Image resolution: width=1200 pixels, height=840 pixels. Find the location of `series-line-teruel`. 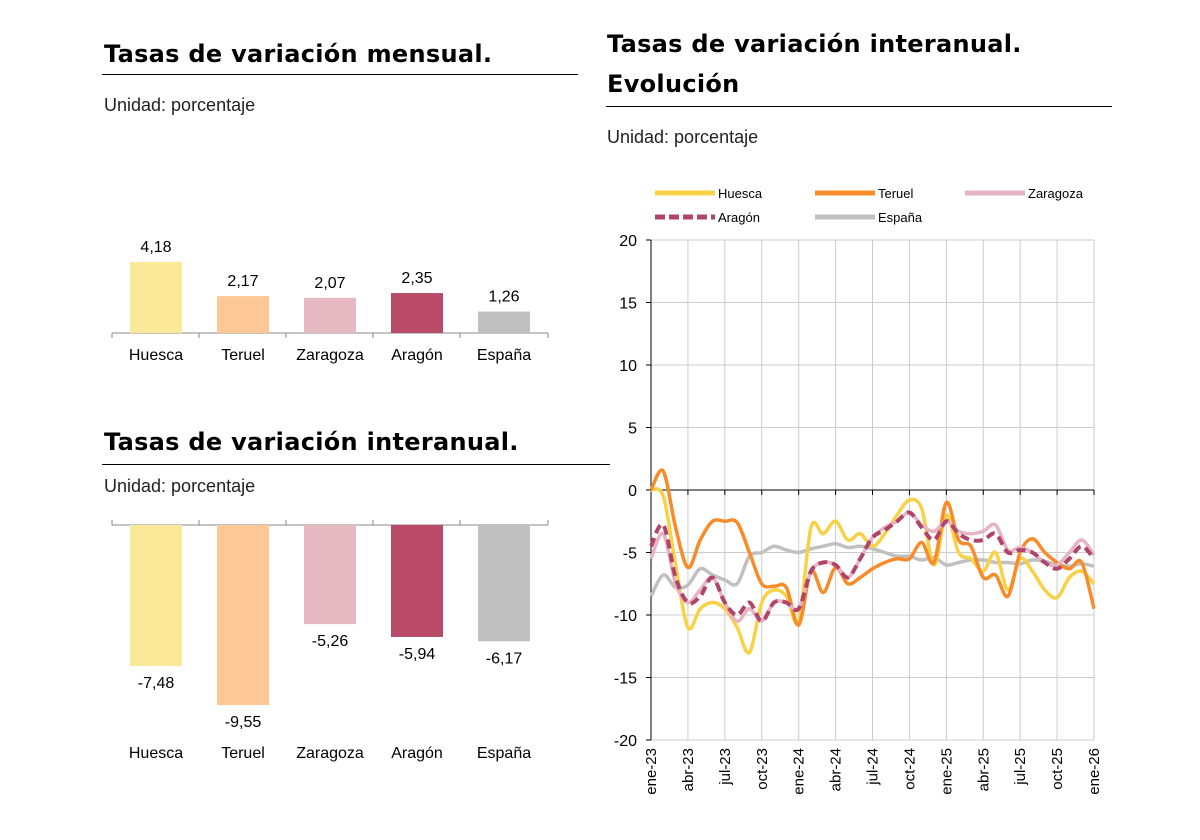

series-line-teruel is located at coordinates (872, 547).